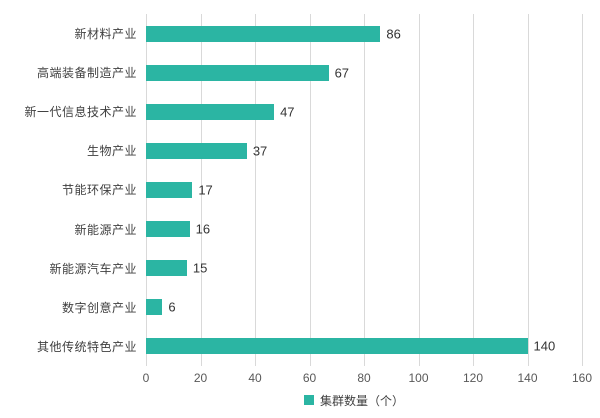 The image size is (600, 418). What do you see at coordinates (93, 268) in the screenshot?
I see `category-label: 新能源汽车产业` at bounding box center [93, 268].